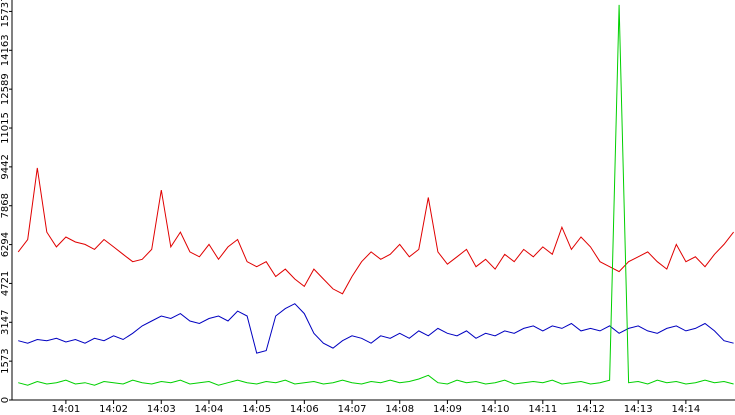  What do you see at coordinates (5, 13) in the screenshot?
I see `y-tick-label: 15737` at bounding box center [5, 13].